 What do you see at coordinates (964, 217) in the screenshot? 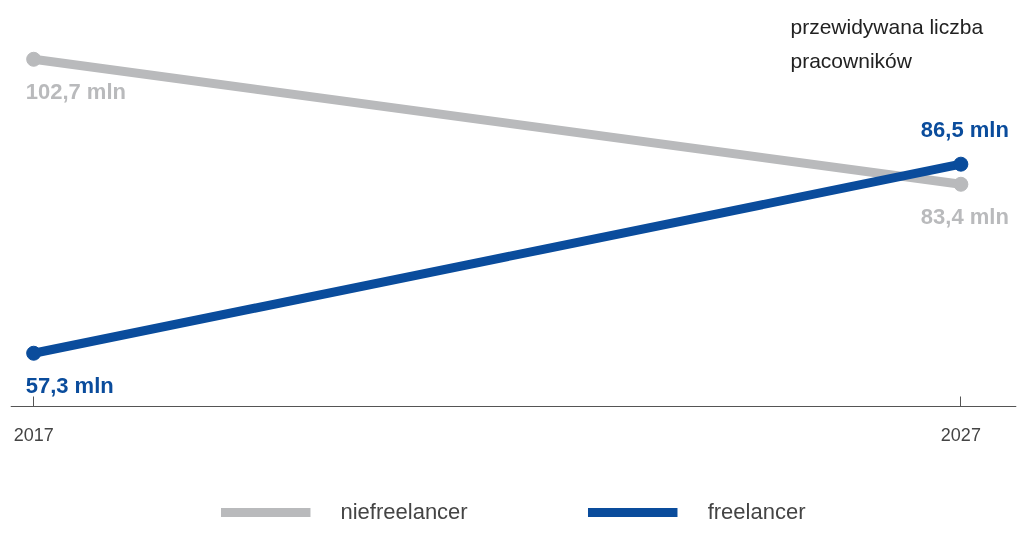
I see `data-label: 83,4 mln` at bounding box center [964, 217].